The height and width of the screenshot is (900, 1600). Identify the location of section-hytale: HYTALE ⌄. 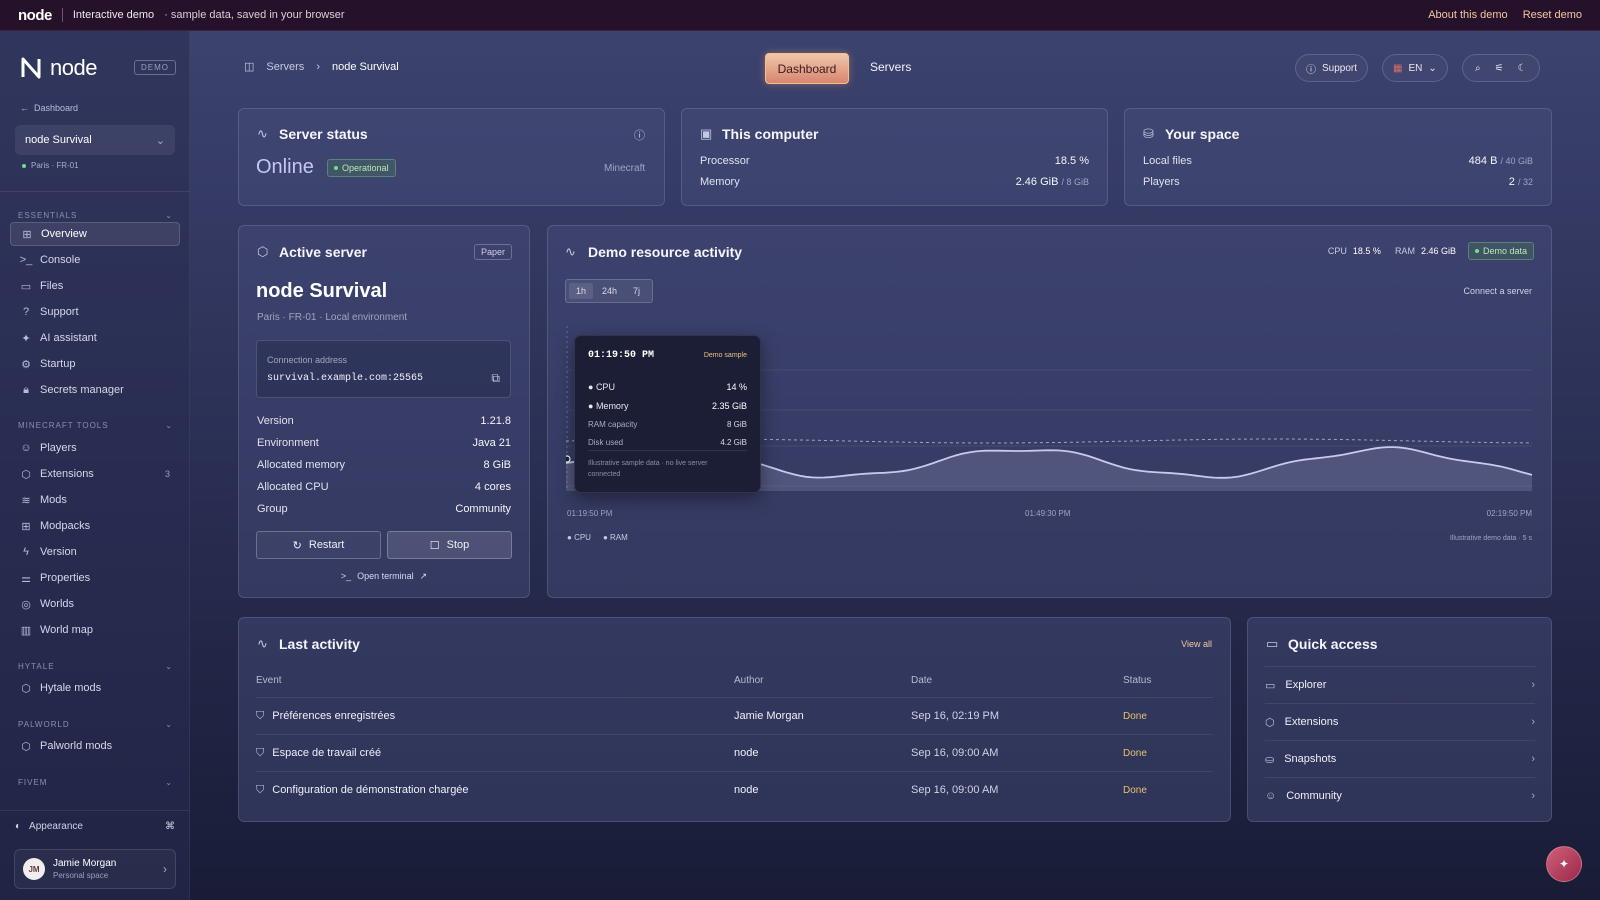
(95, 666).